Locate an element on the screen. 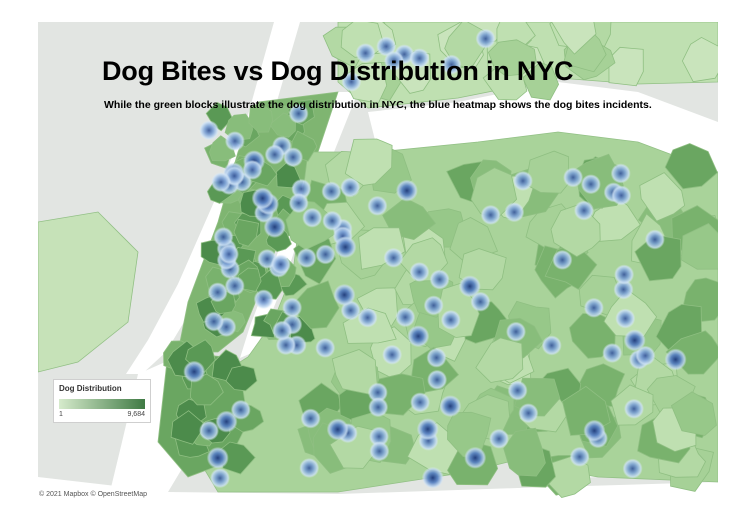 The image size is (756, 526). legend-color-ramp is located at coordinates (102, 404).